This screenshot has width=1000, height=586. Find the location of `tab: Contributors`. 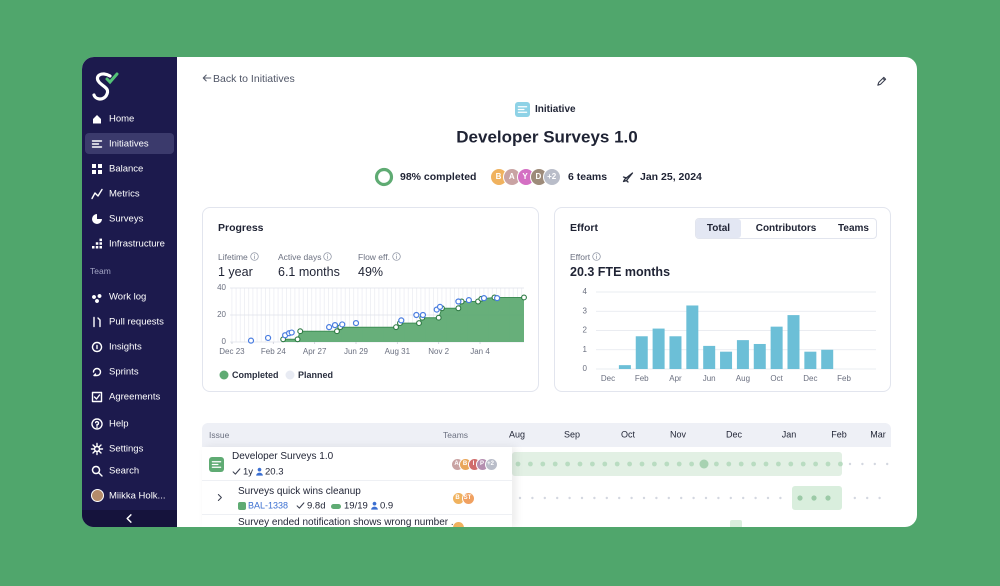

tab: Contributors is located at coordinates (786, 228).